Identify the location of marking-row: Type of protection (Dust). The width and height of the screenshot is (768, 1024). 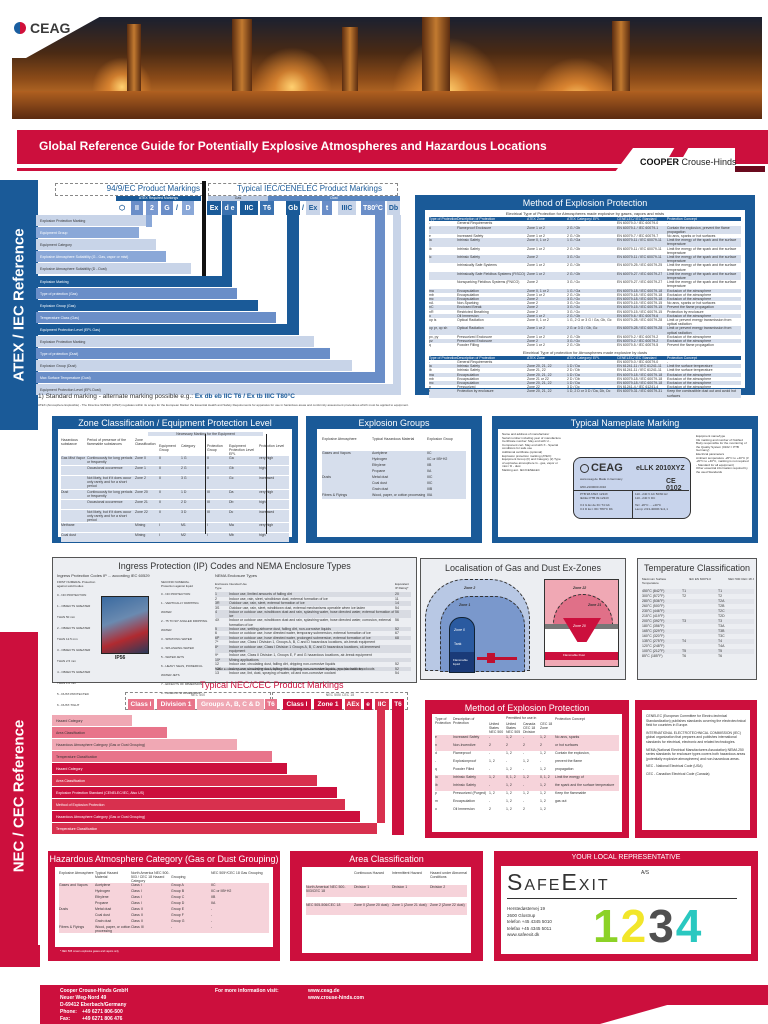
(183, 353).